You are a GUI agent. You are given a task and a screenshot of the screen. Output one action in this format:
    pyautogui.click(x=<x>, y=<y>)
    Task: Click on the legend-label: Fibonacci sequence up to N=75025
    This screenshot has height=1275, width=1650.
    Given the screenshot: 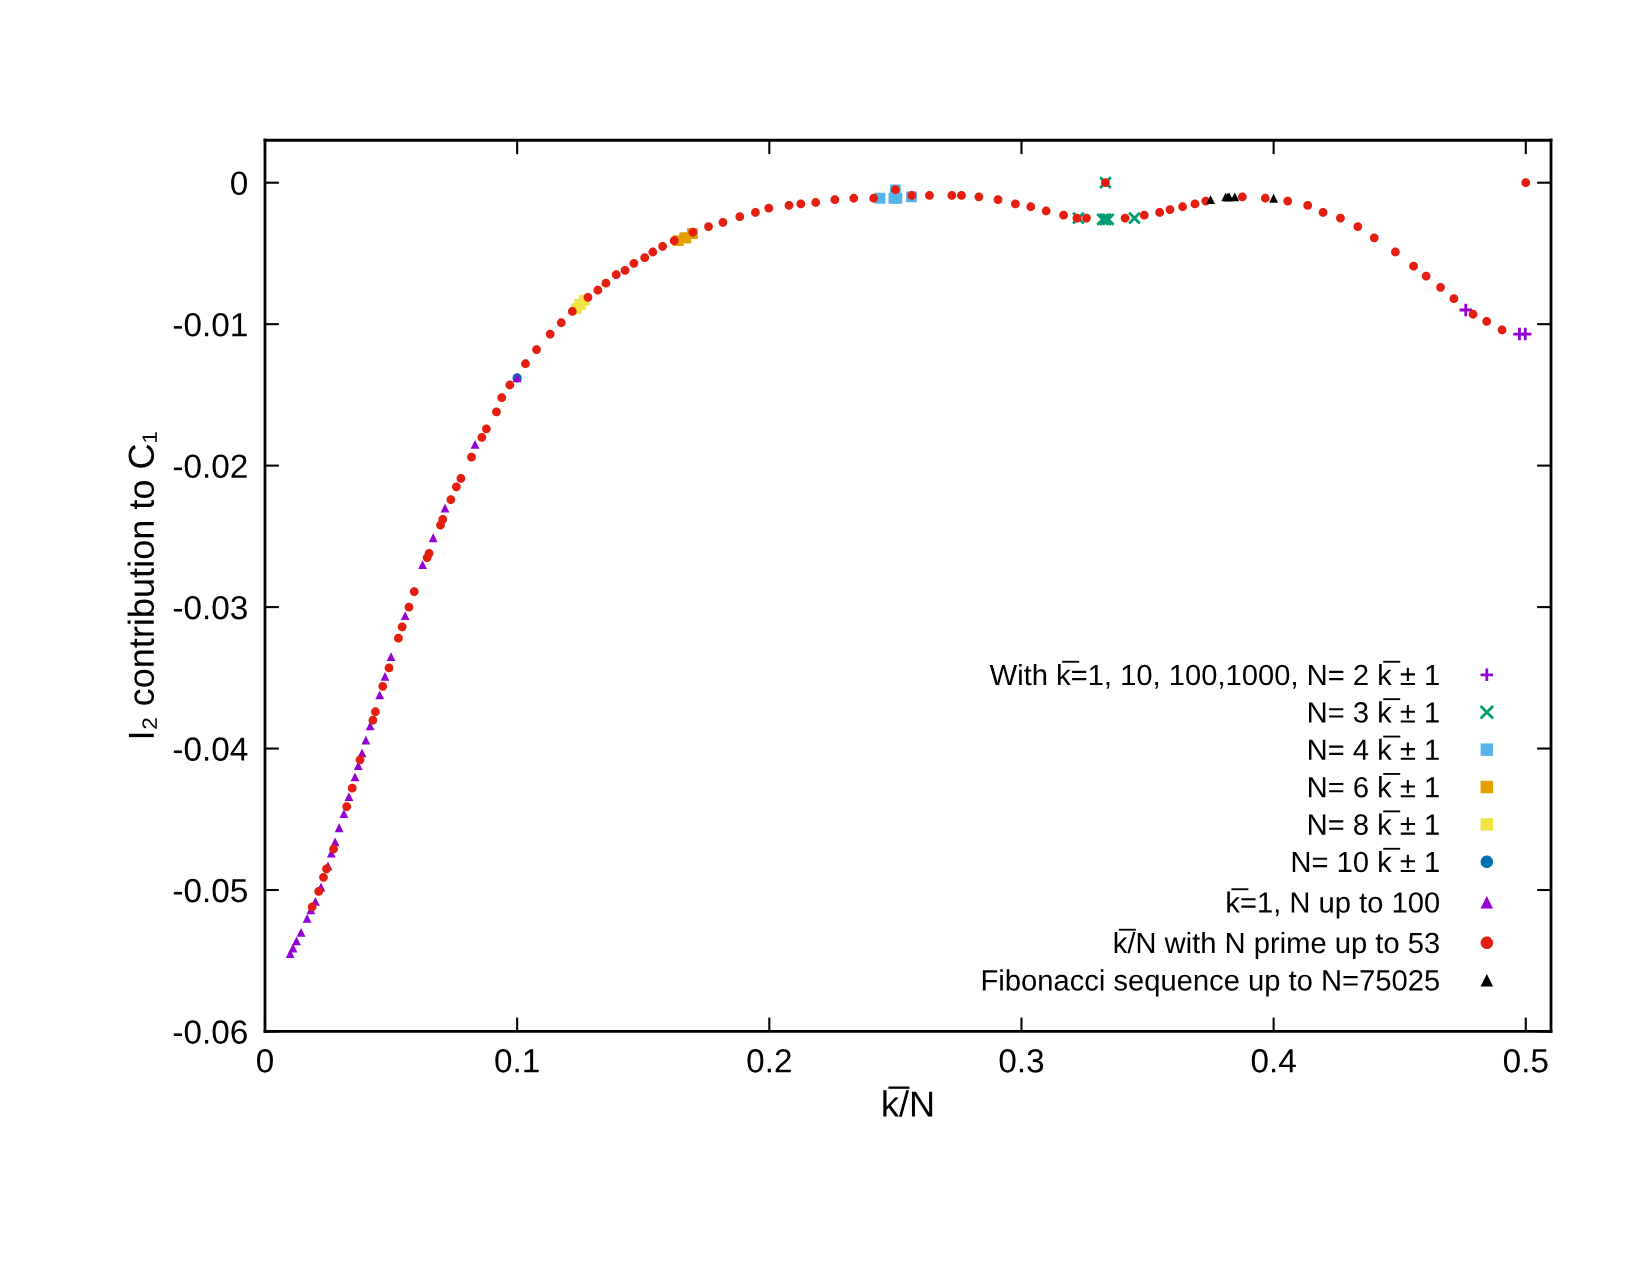 What is the action you would take?
    pyautogui.click(x=1210, y=983)
    